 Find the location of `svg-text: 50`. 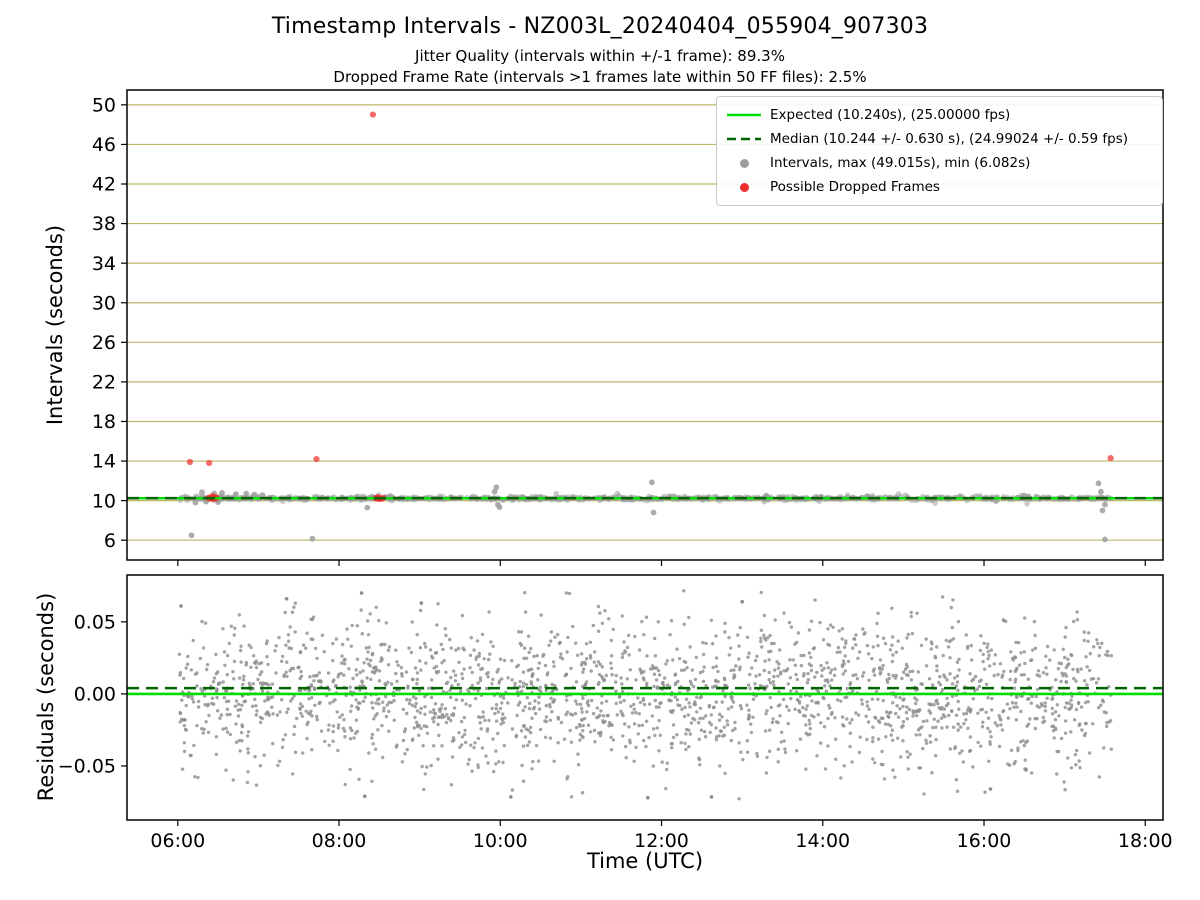

svg-text: 50 is located at coordinates (104, 105).